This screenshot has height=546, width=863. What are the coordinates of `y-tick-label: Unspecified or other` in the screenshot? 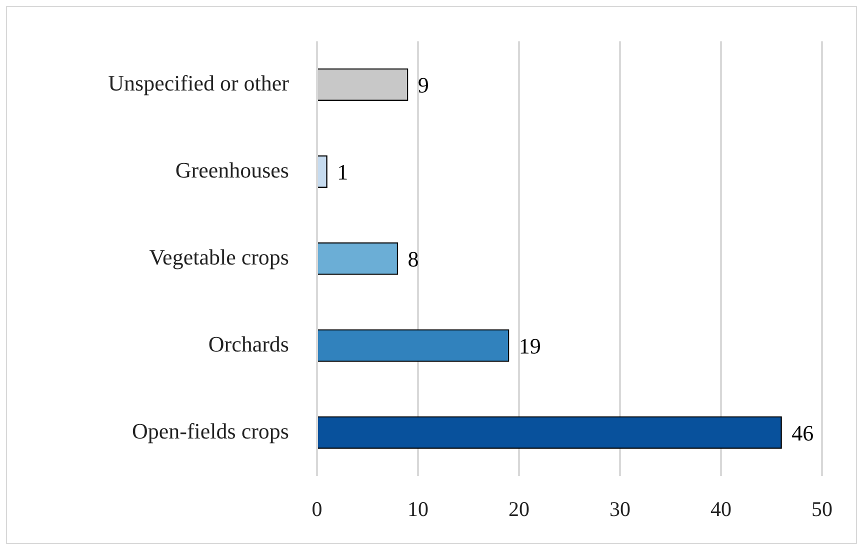 It's located at (199, 83).